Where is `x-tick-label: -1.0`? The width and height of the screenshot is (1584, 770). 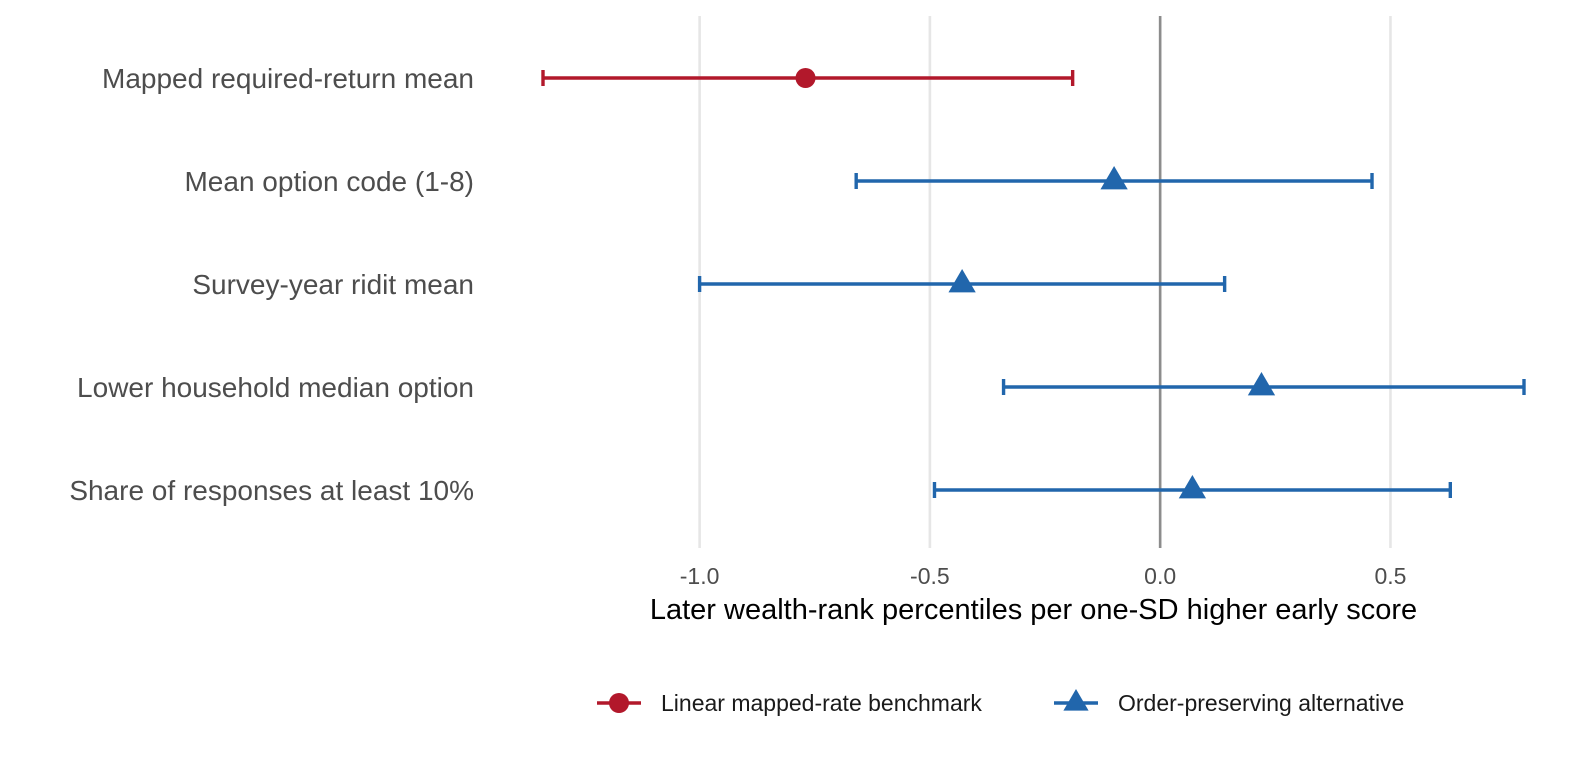 x-tick-label: -1.0 is located at coordinates (700, 576).